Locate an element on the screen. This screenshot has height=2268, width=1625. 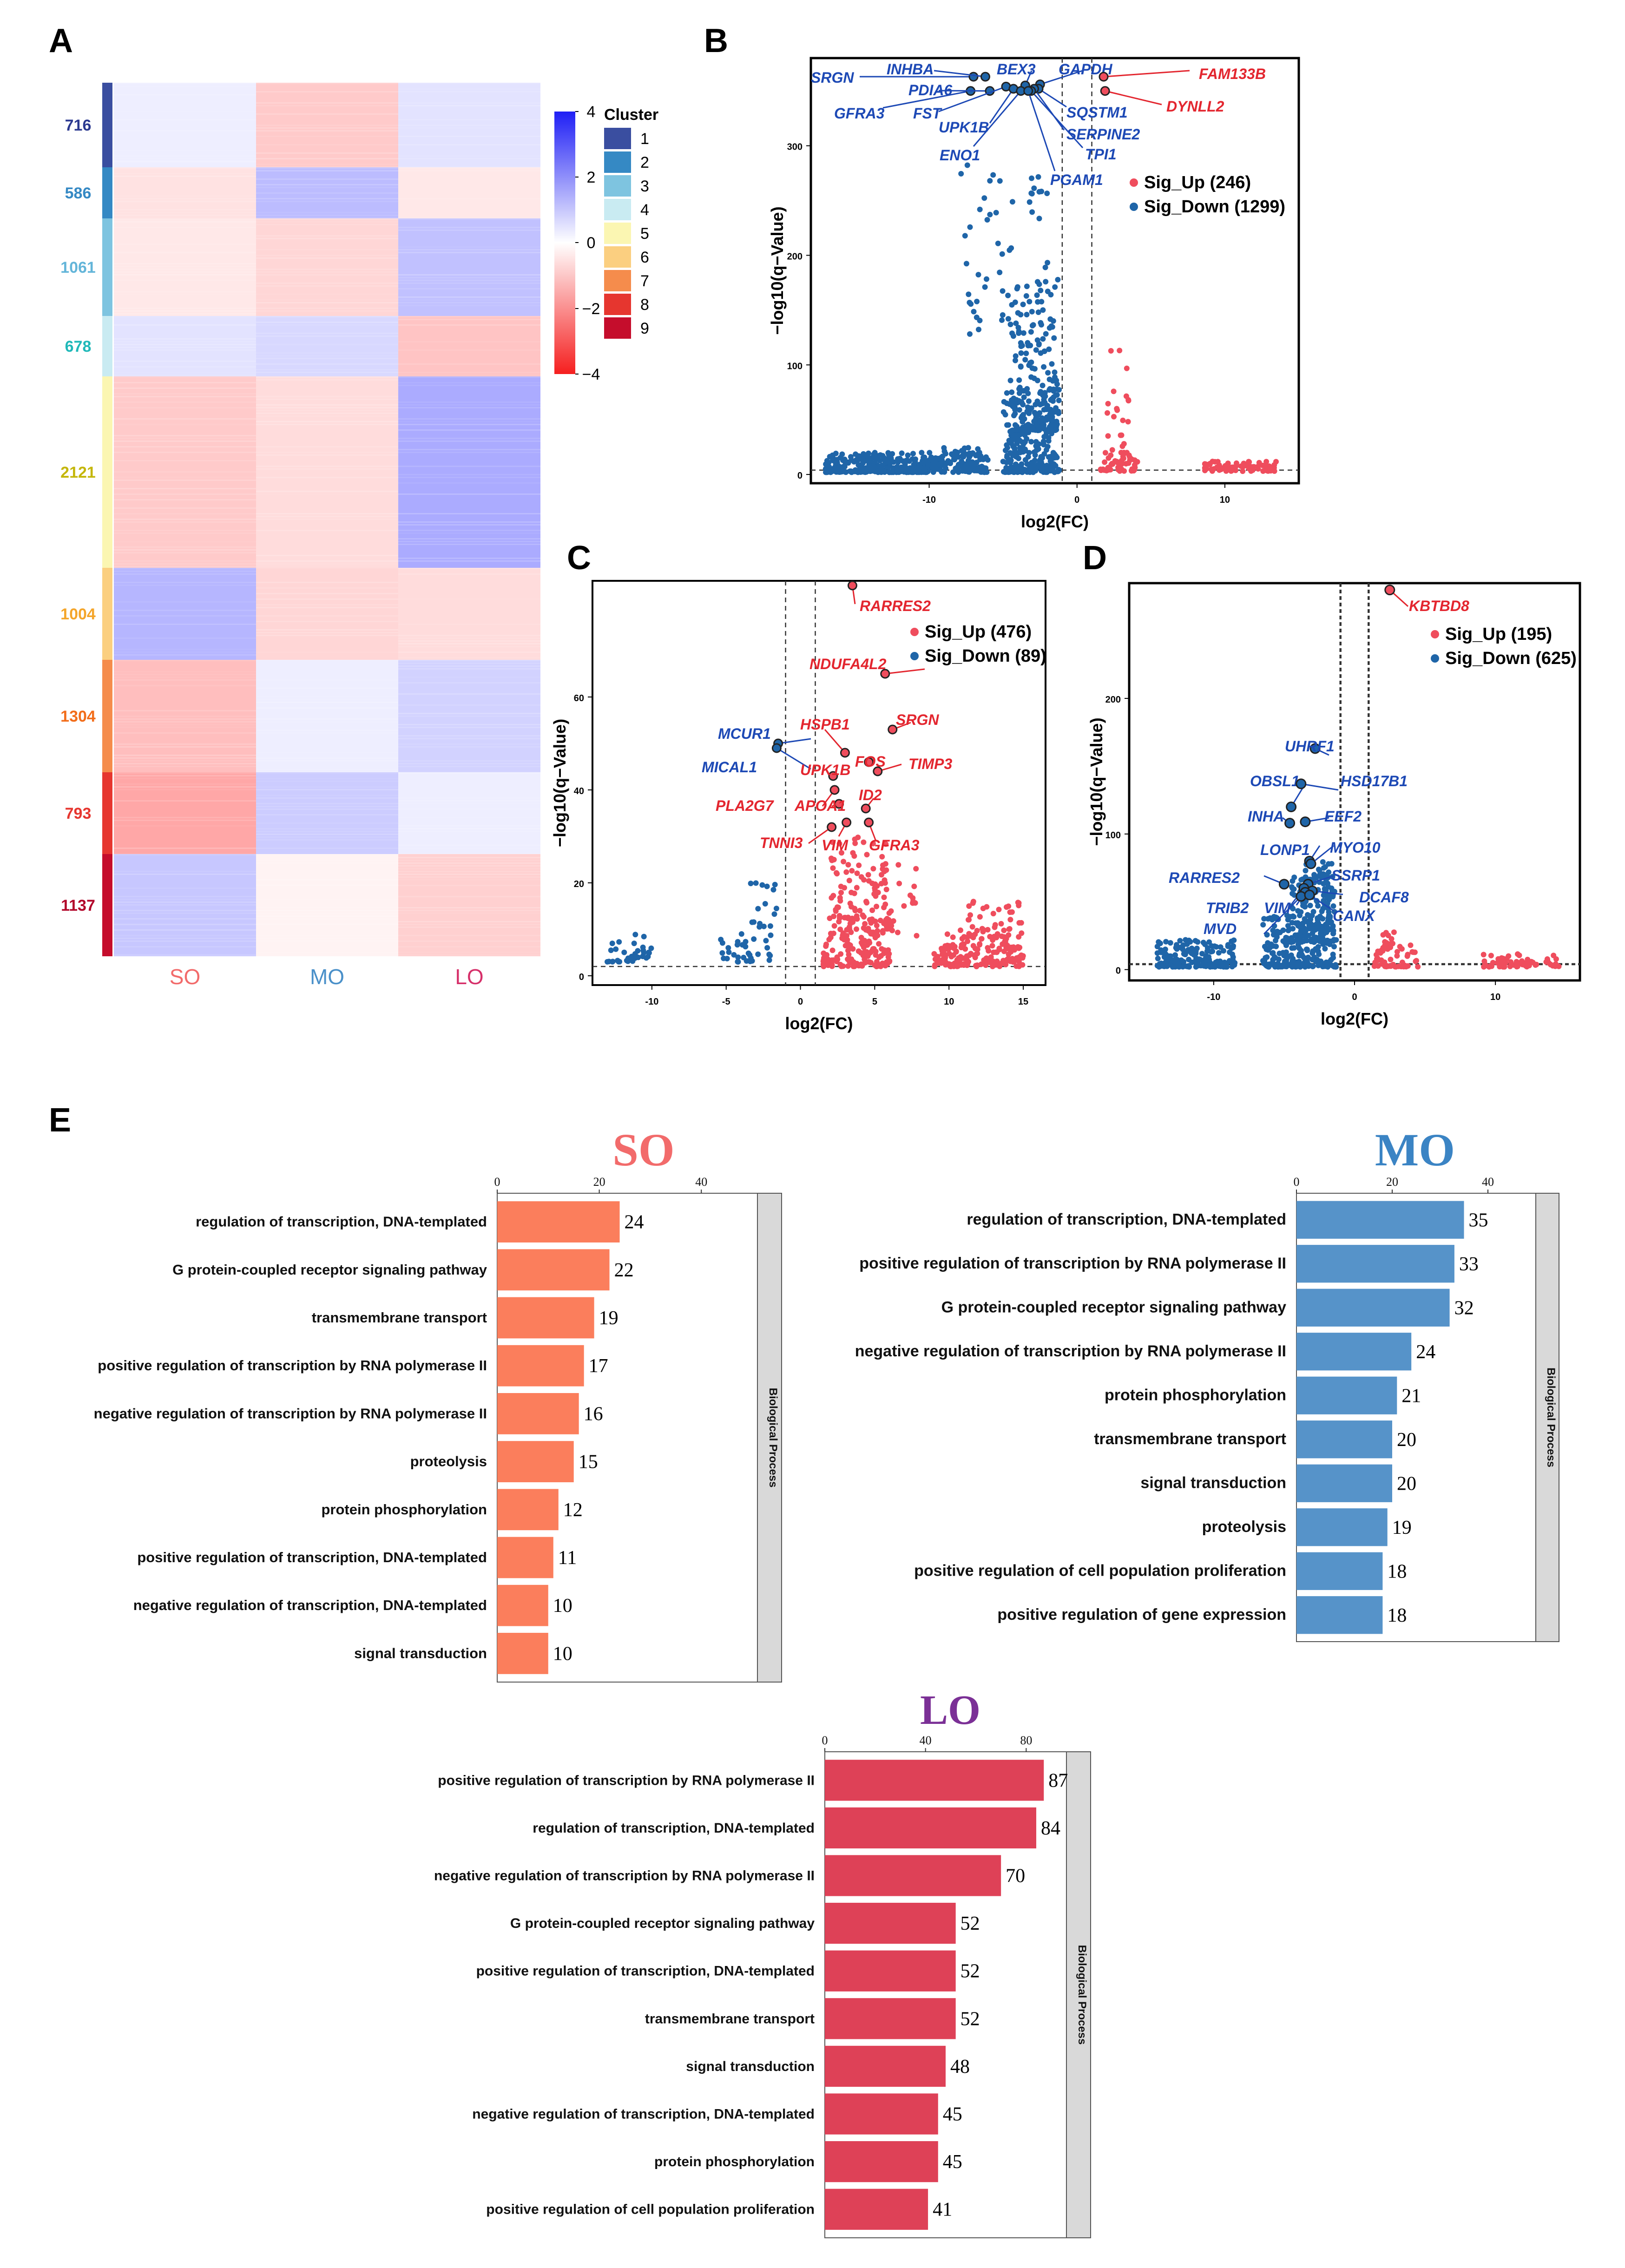
y-tick-label: 200 is located at coordinates (1113, 700).